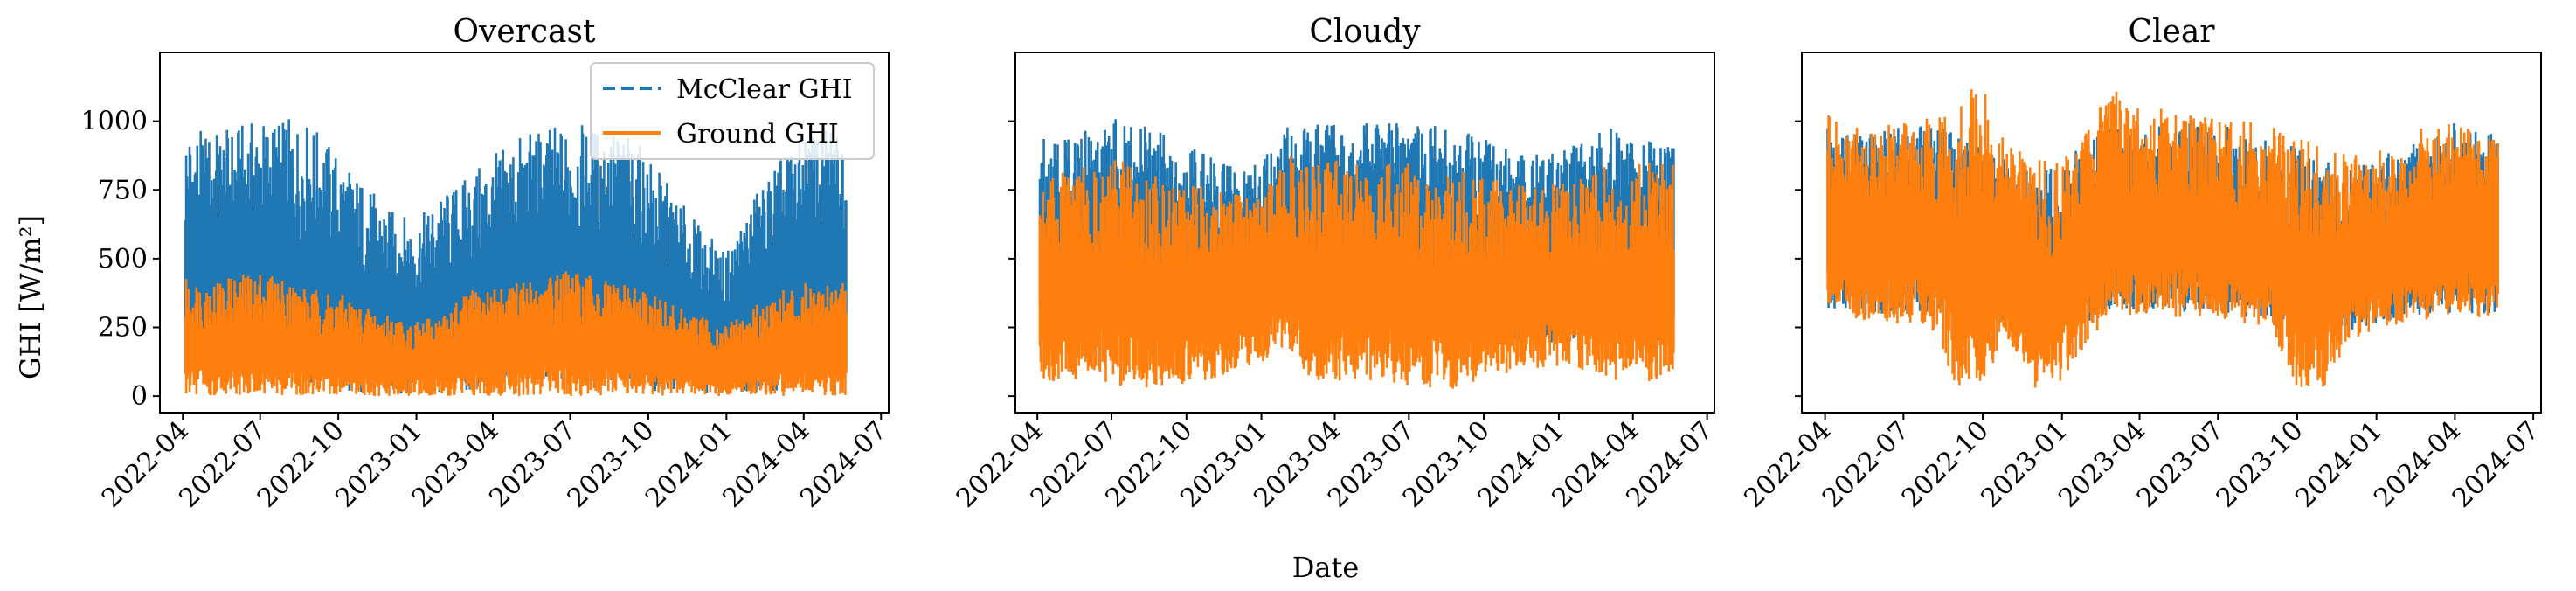 The width and height of the screenshot is (2576, 591). What do you see at coordinates (139, 396) in the screenshot?
I see `y-tick-label: 0` at bounding box center [139, 396].